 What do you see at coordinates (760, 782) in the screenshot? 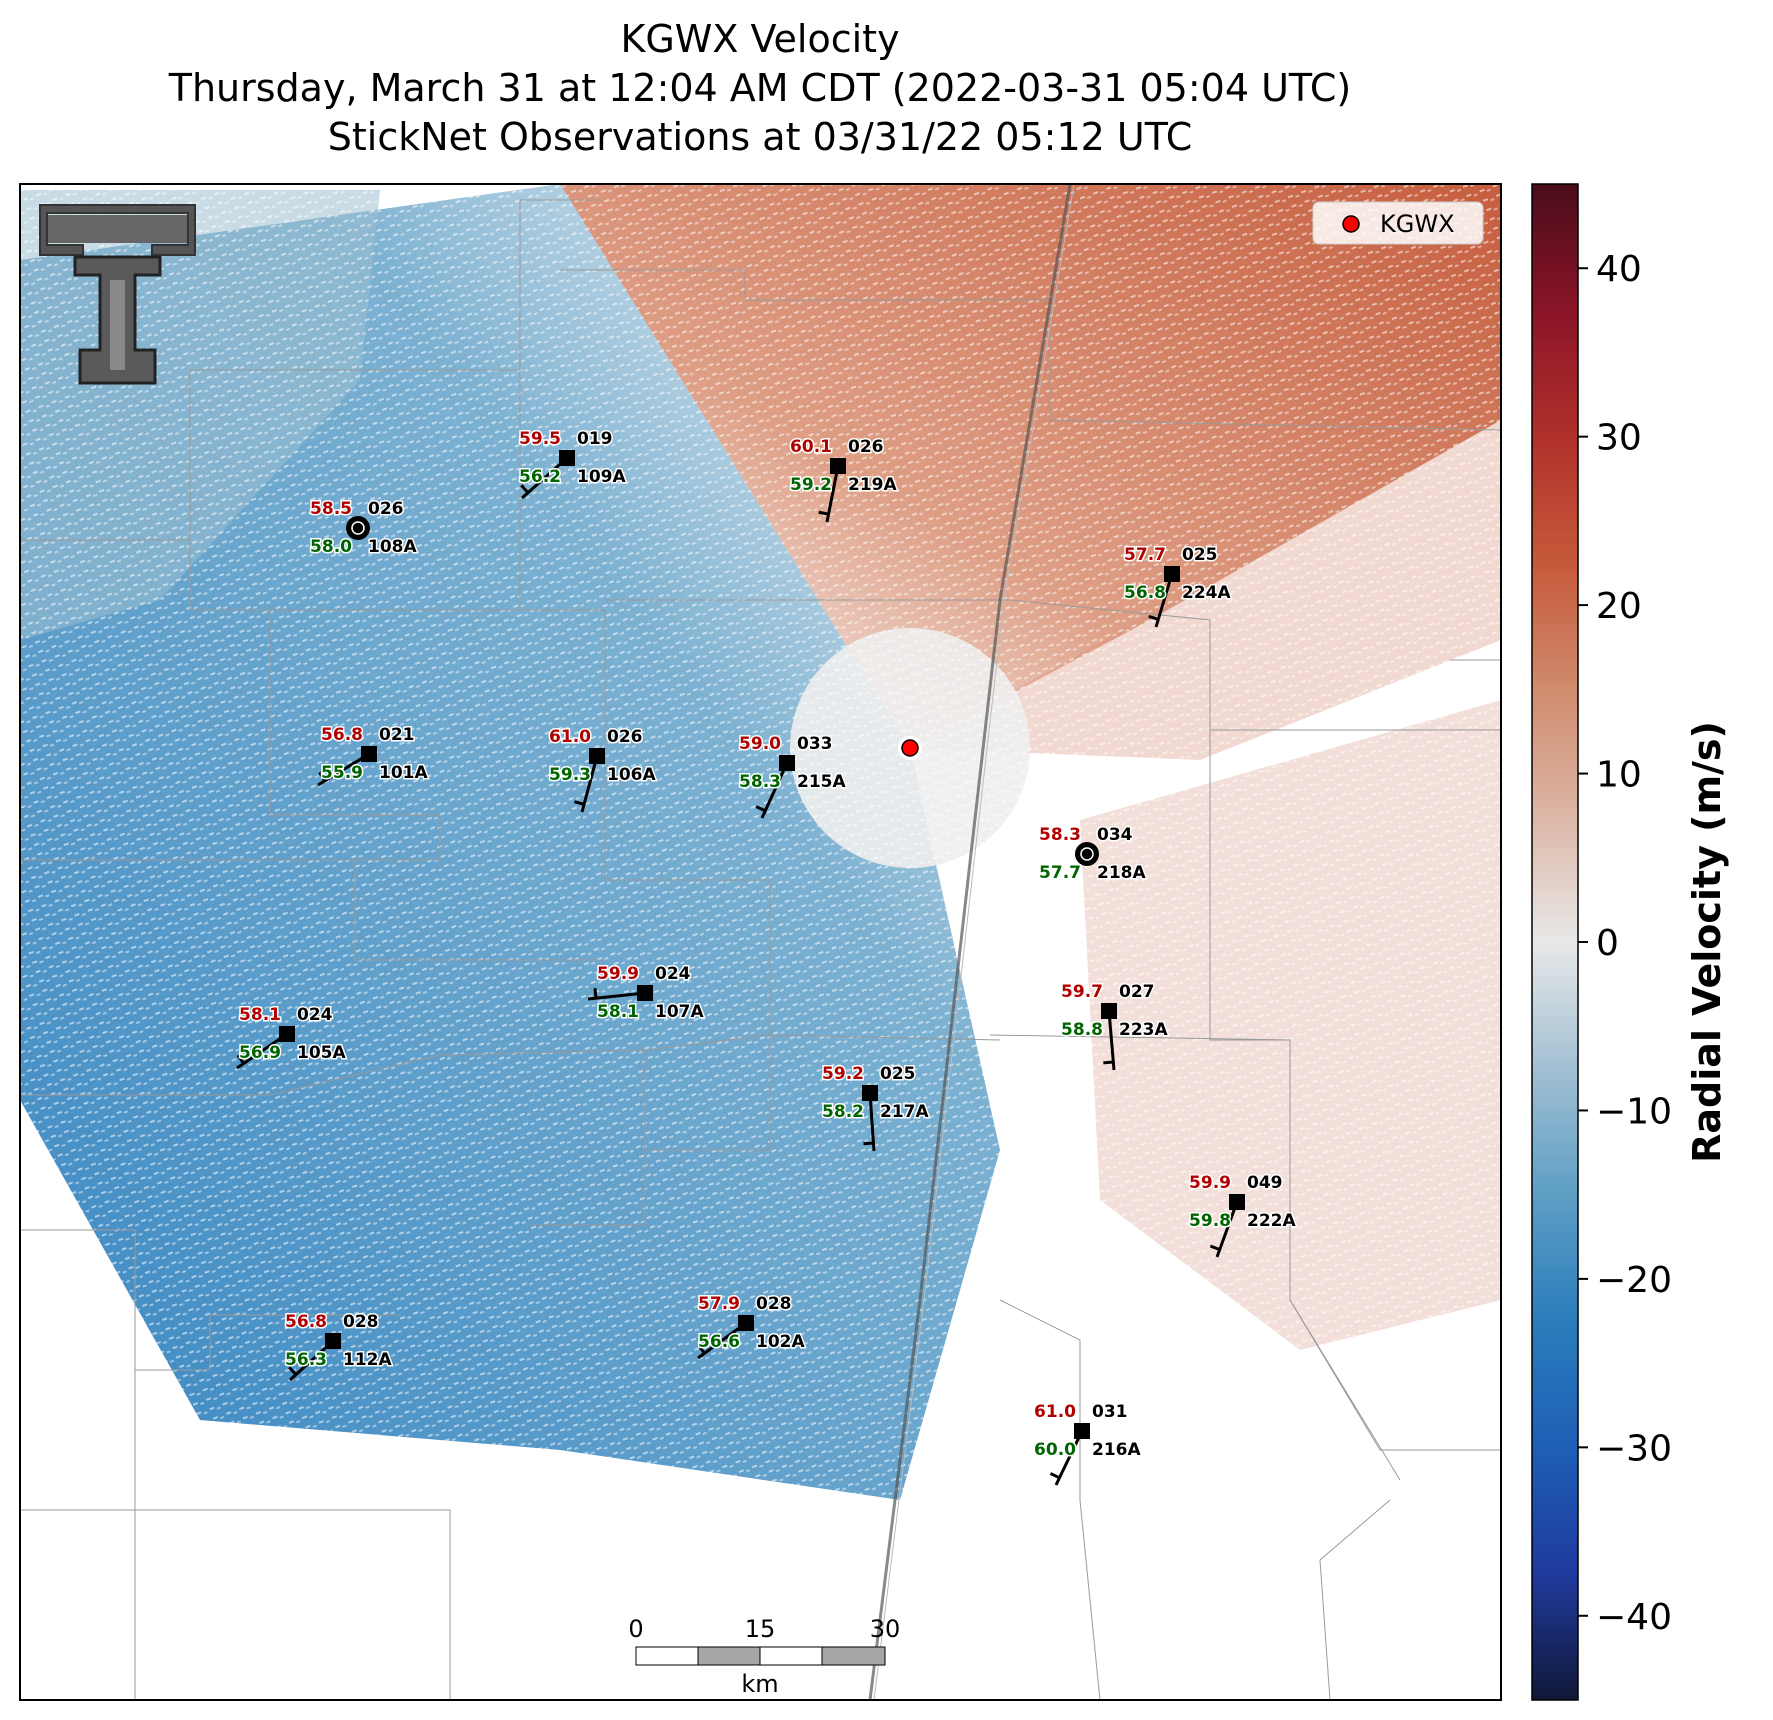
I see `station-dewpoint: 58.3` at bounding box center [760, 782].